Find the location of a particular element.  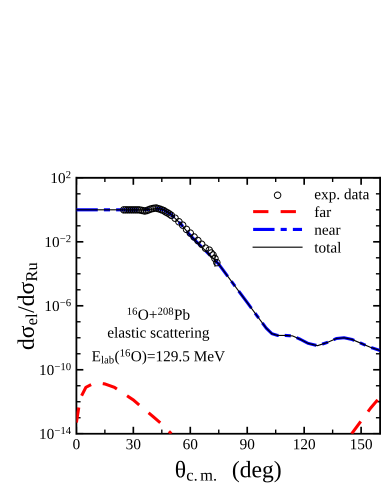

x-tick-label: 120 is located at coordinates (305, 444).